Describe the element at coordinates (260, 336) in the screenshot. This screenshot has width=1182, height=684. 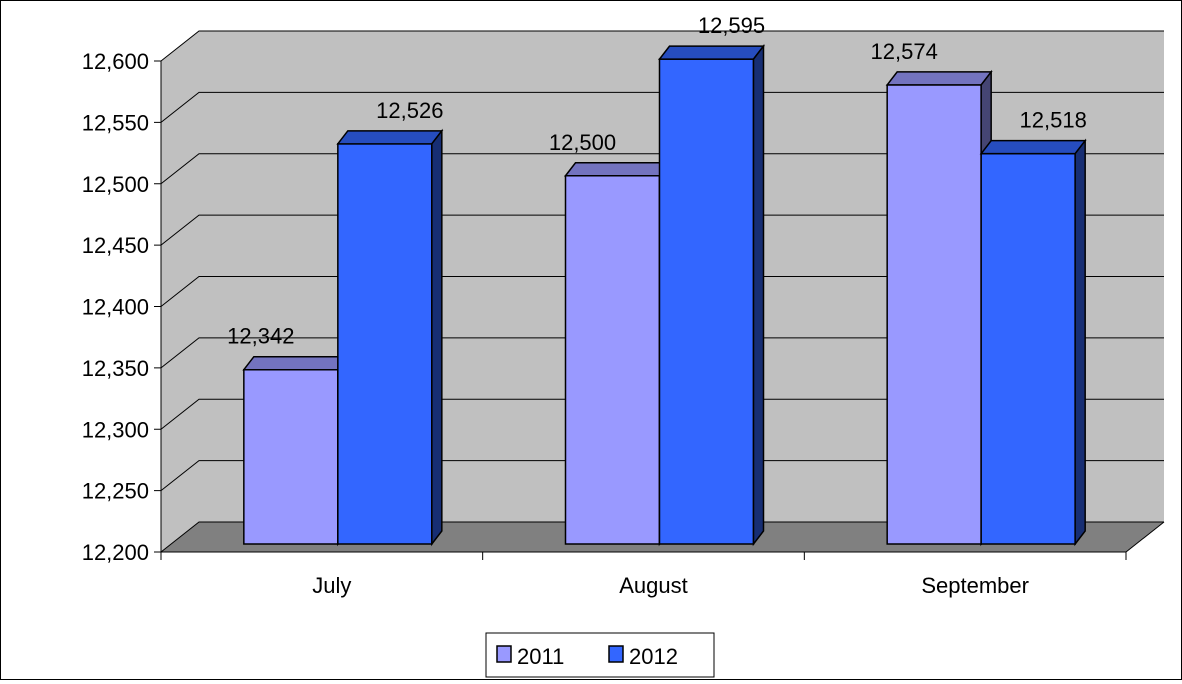
I see `data-label: 12,342` at that location.